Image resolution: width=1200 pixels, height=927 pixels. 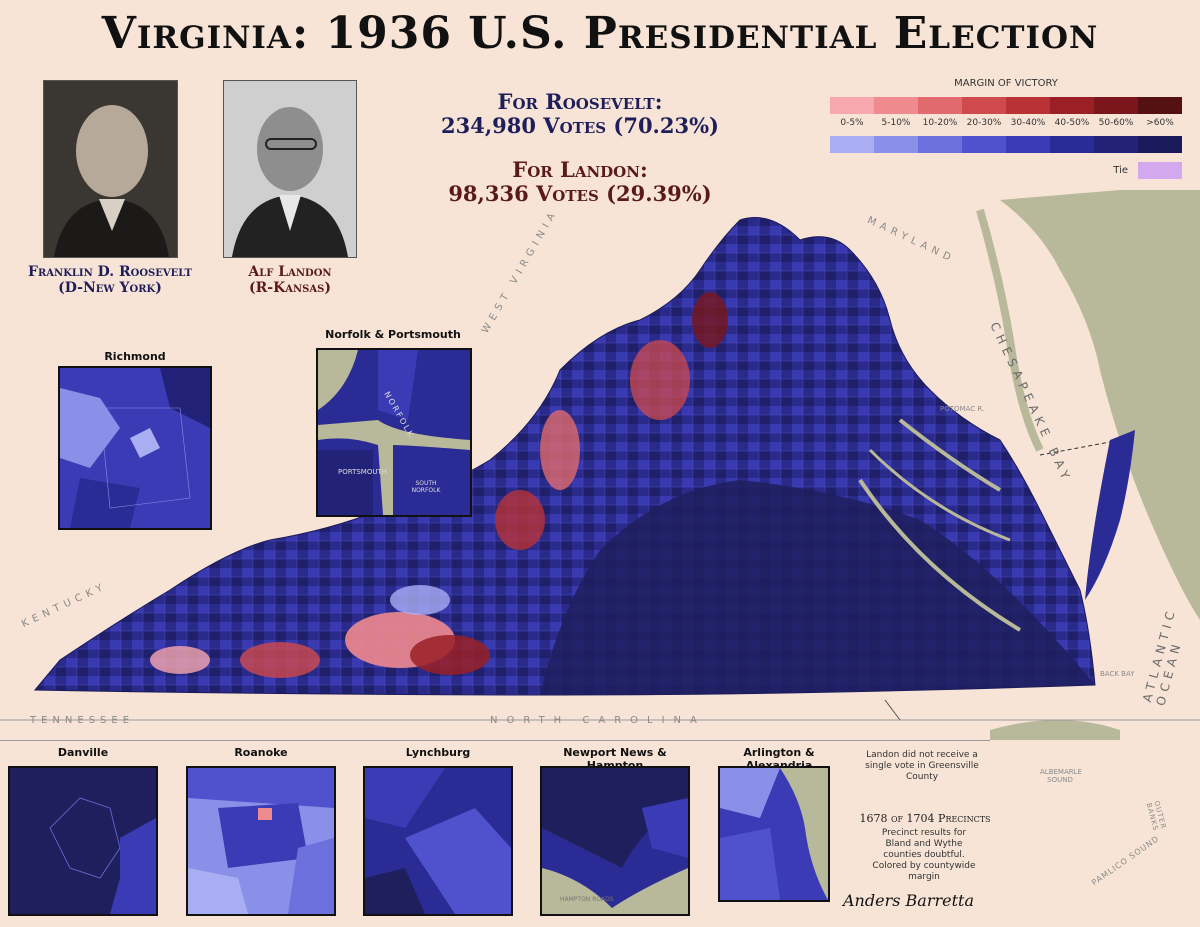 What do you see at coordinates (984, 123) in the screenshot?
I see `legend-label: 20-30%` at bounding box center [984, 123].